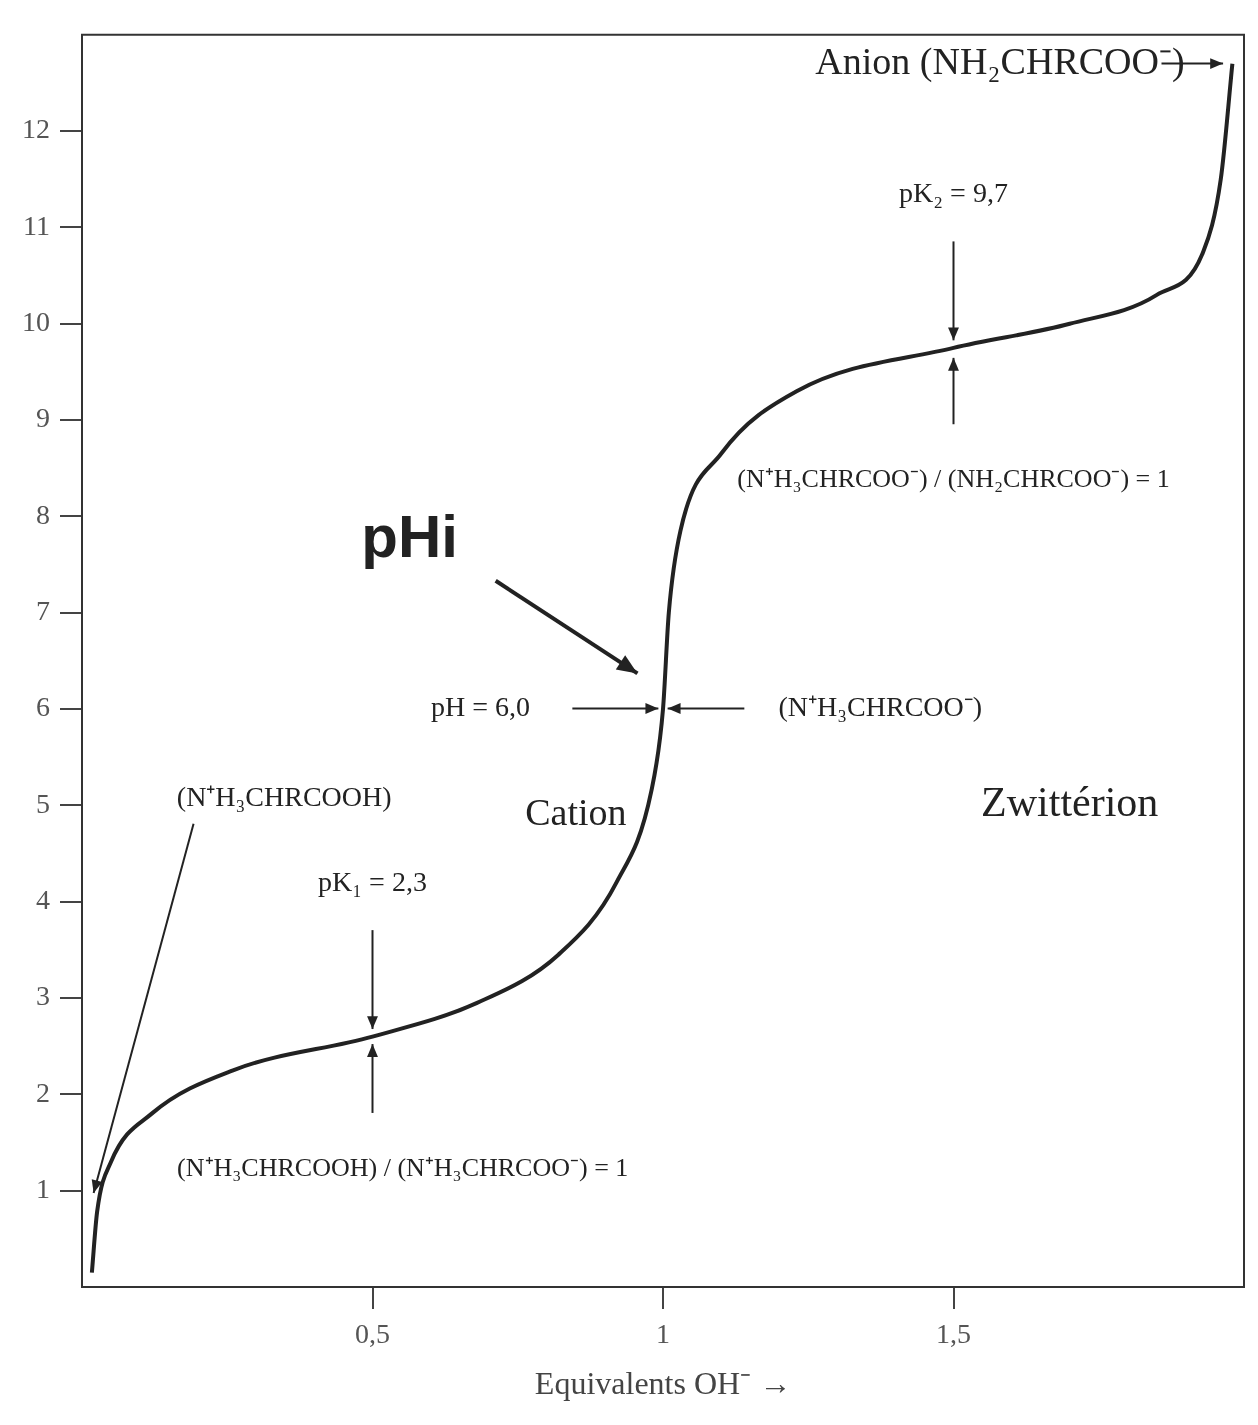  What do you see at coordinates (43, 514) in the screenshot?
I see `y-tick-label: 8` at bounding box center [43, 514].